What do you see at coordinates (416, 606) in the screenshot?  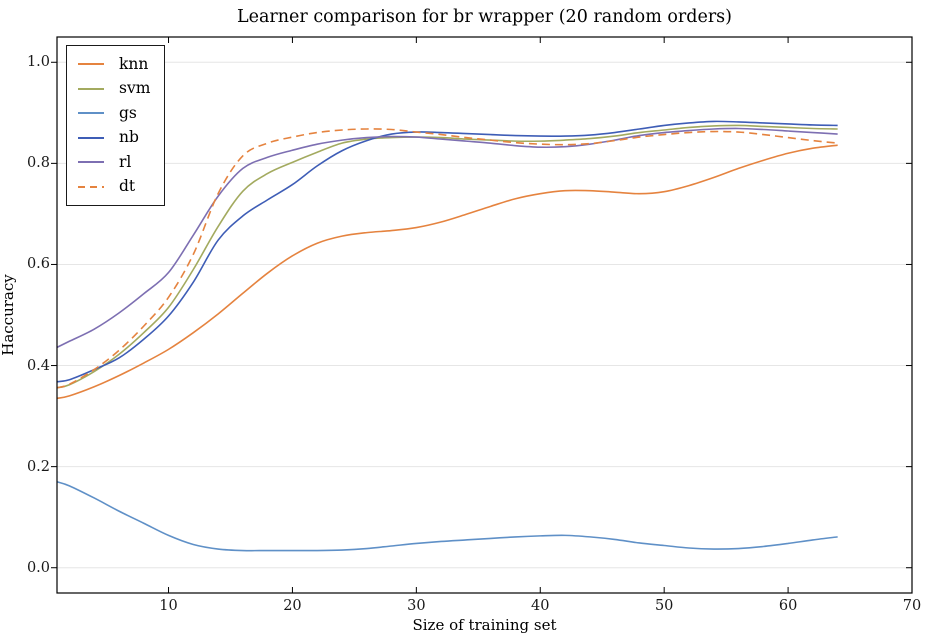 I see `x-tick-label: 30` at bounding box center [416, 606].